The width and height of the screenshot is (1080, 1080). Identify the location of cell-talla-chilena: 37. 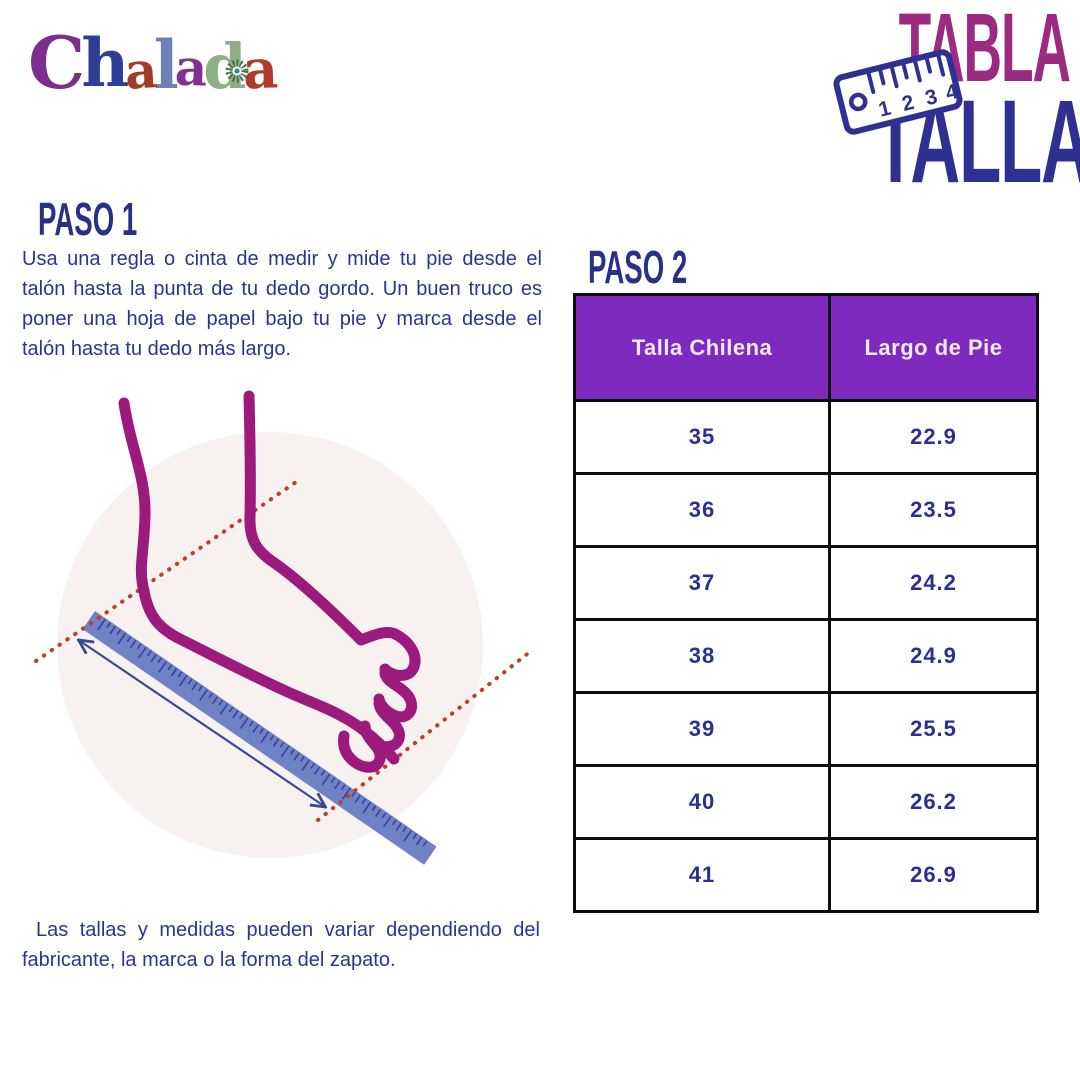
(702, 583).